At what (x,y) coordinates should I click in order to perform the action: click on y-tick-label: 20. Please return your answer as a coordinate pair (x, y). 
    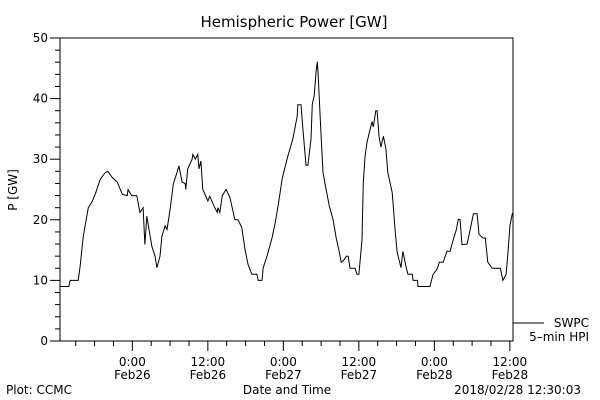
    Looking at the image, I should click on (40, 220).